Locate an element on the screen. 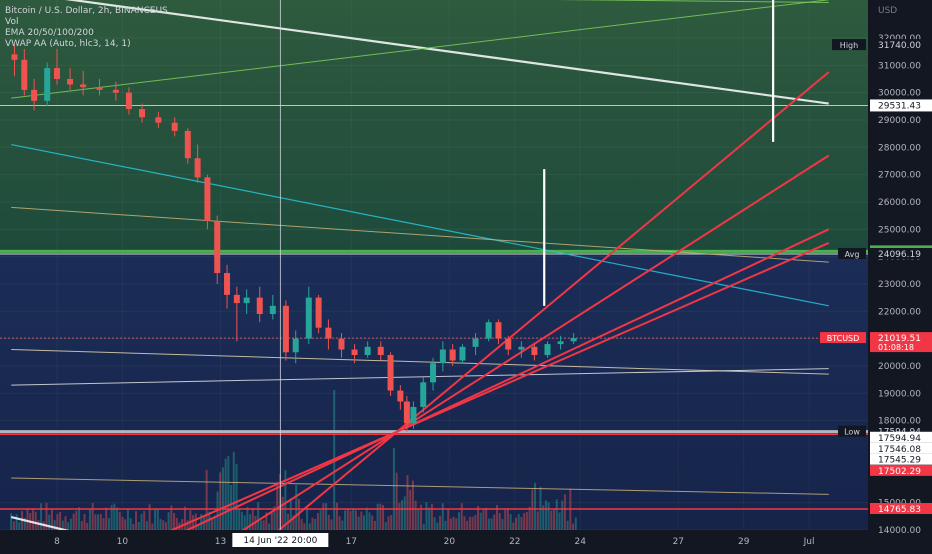 The image size is (932, 554). price-label-value: 14765.83 is located at coordinates (899, 510).